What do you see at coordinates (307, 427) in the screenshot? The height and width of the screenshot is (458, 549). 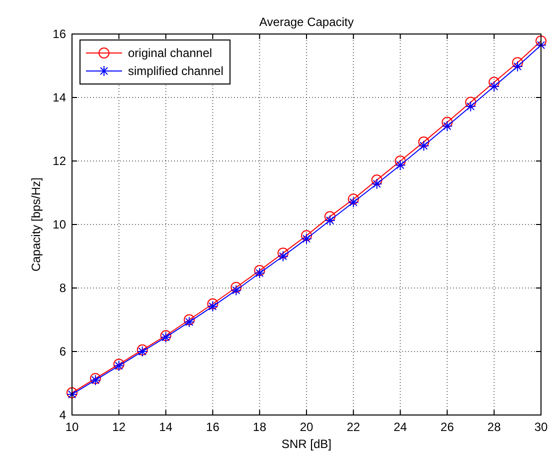 I see `x-tick-label: 20` at bounding box center [307, 427].